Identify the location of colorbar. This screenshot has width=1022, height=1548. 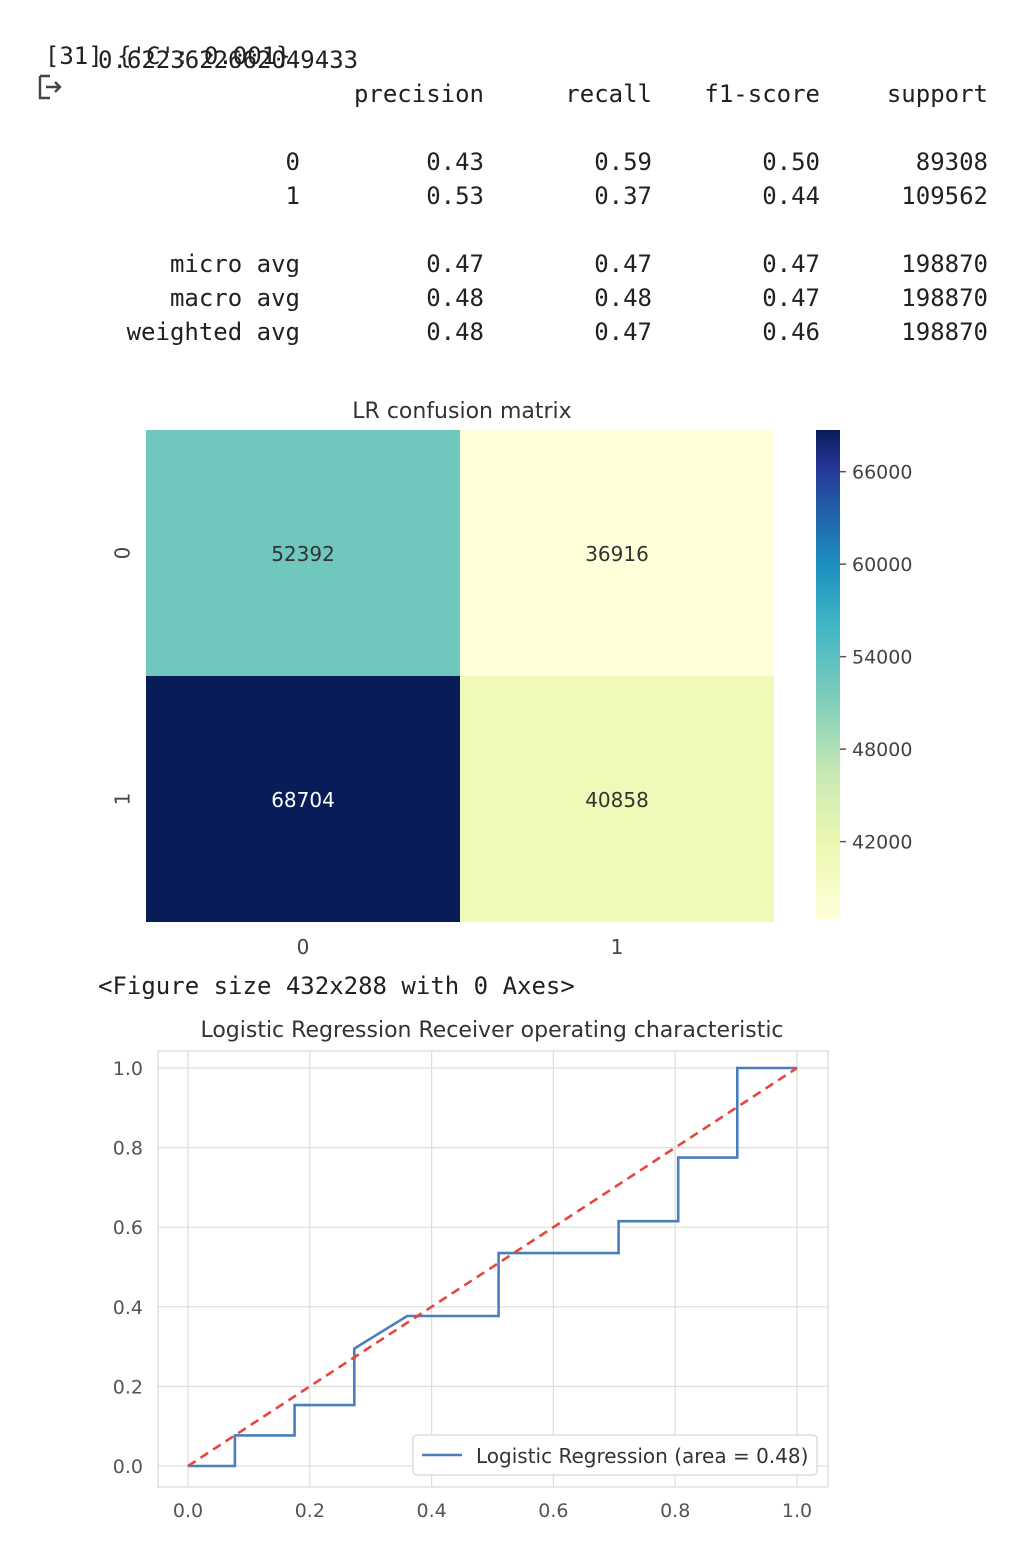
(828, 675).